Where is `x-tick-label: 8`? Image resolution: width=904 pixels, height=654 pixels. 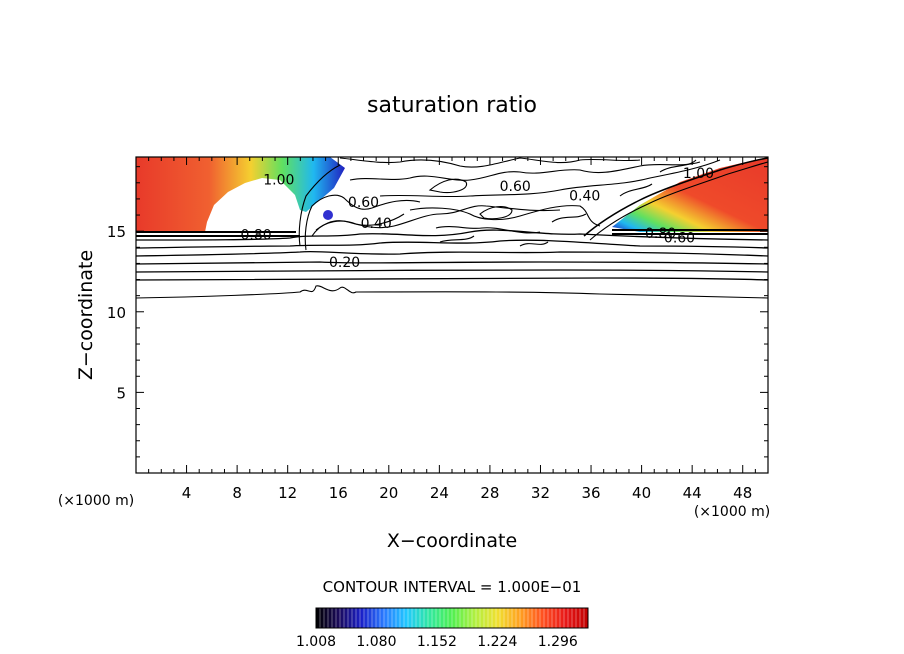
x-tick-label: 8 is located at coordinates (237, 493).